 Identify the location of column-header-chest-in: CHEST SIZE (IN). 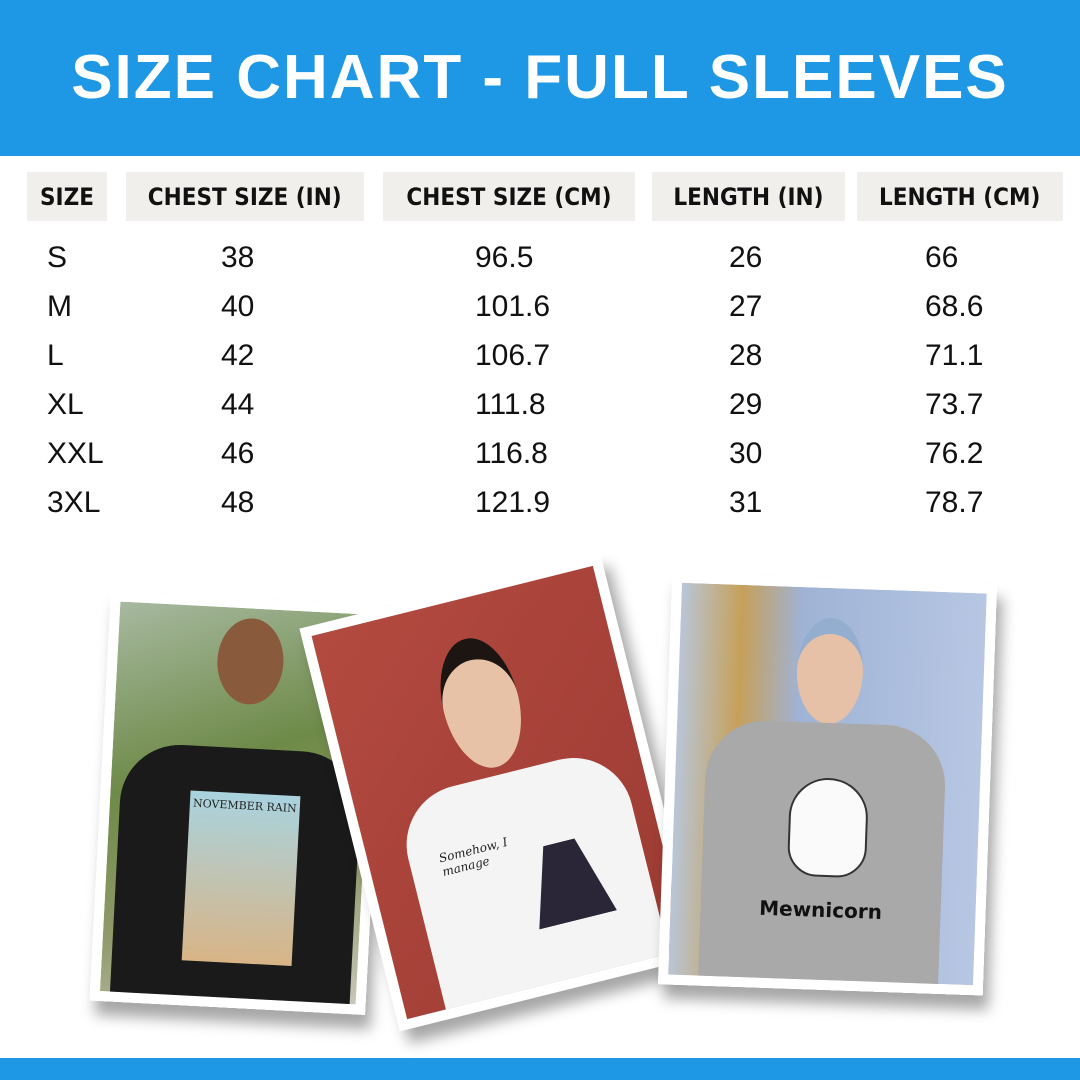
(245, 196).